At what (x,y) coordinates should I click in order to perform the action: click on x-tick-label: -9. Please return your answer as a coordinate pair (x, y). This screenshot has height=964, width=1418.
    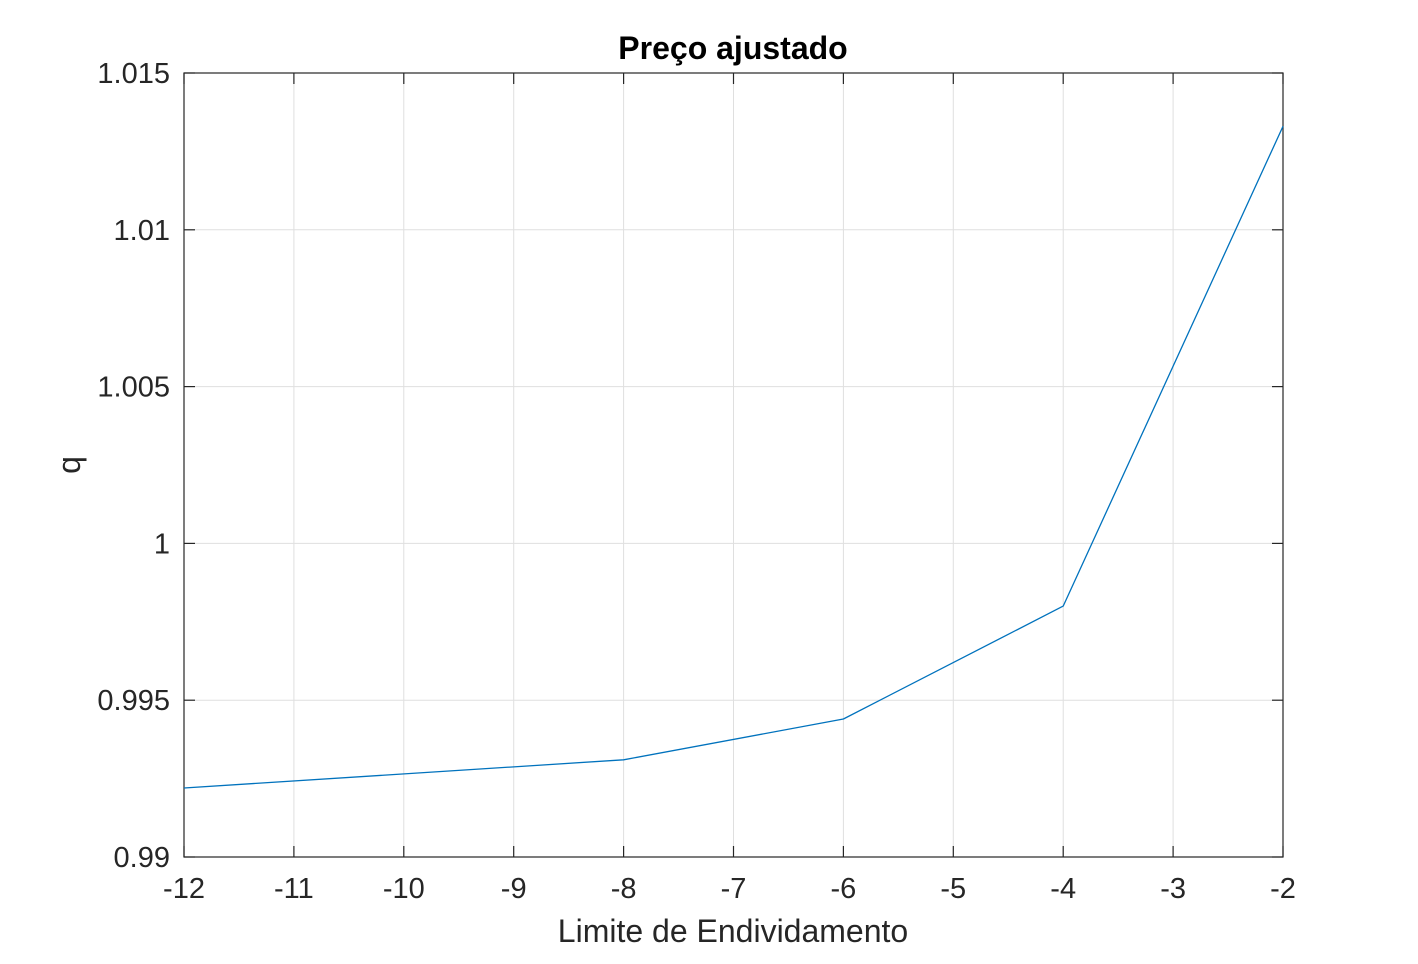
    Looking at the image, I should click on (514, 889).